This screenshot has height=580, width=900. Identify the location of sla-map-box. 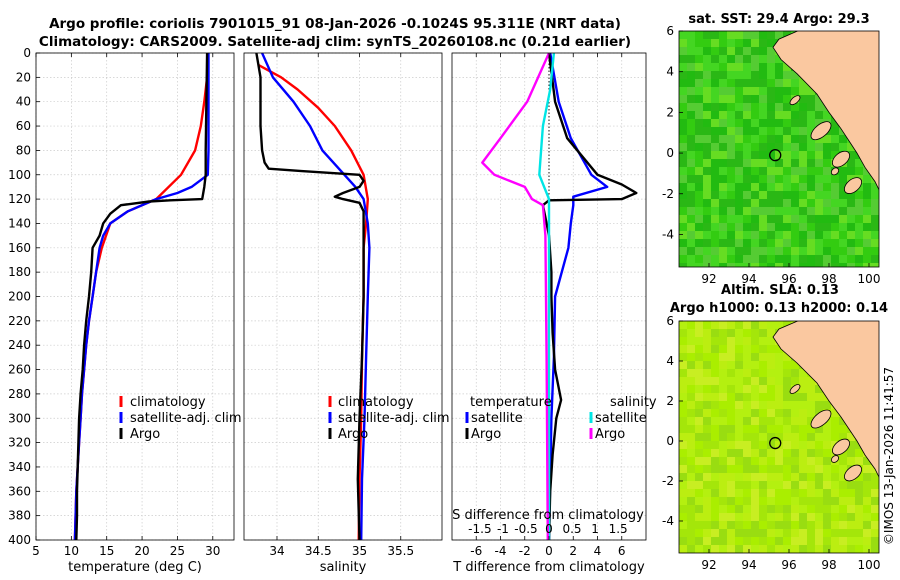
(779, 437).